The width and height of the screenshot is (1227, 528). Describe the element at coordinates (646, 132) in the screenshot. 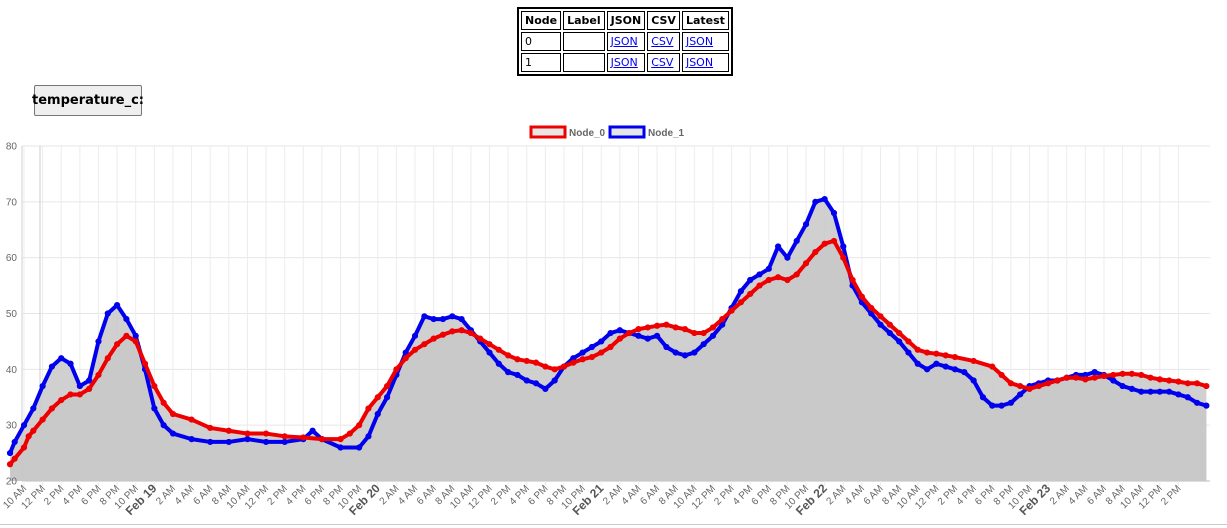

I see `legend-item-node-1: Node_1` at that location.